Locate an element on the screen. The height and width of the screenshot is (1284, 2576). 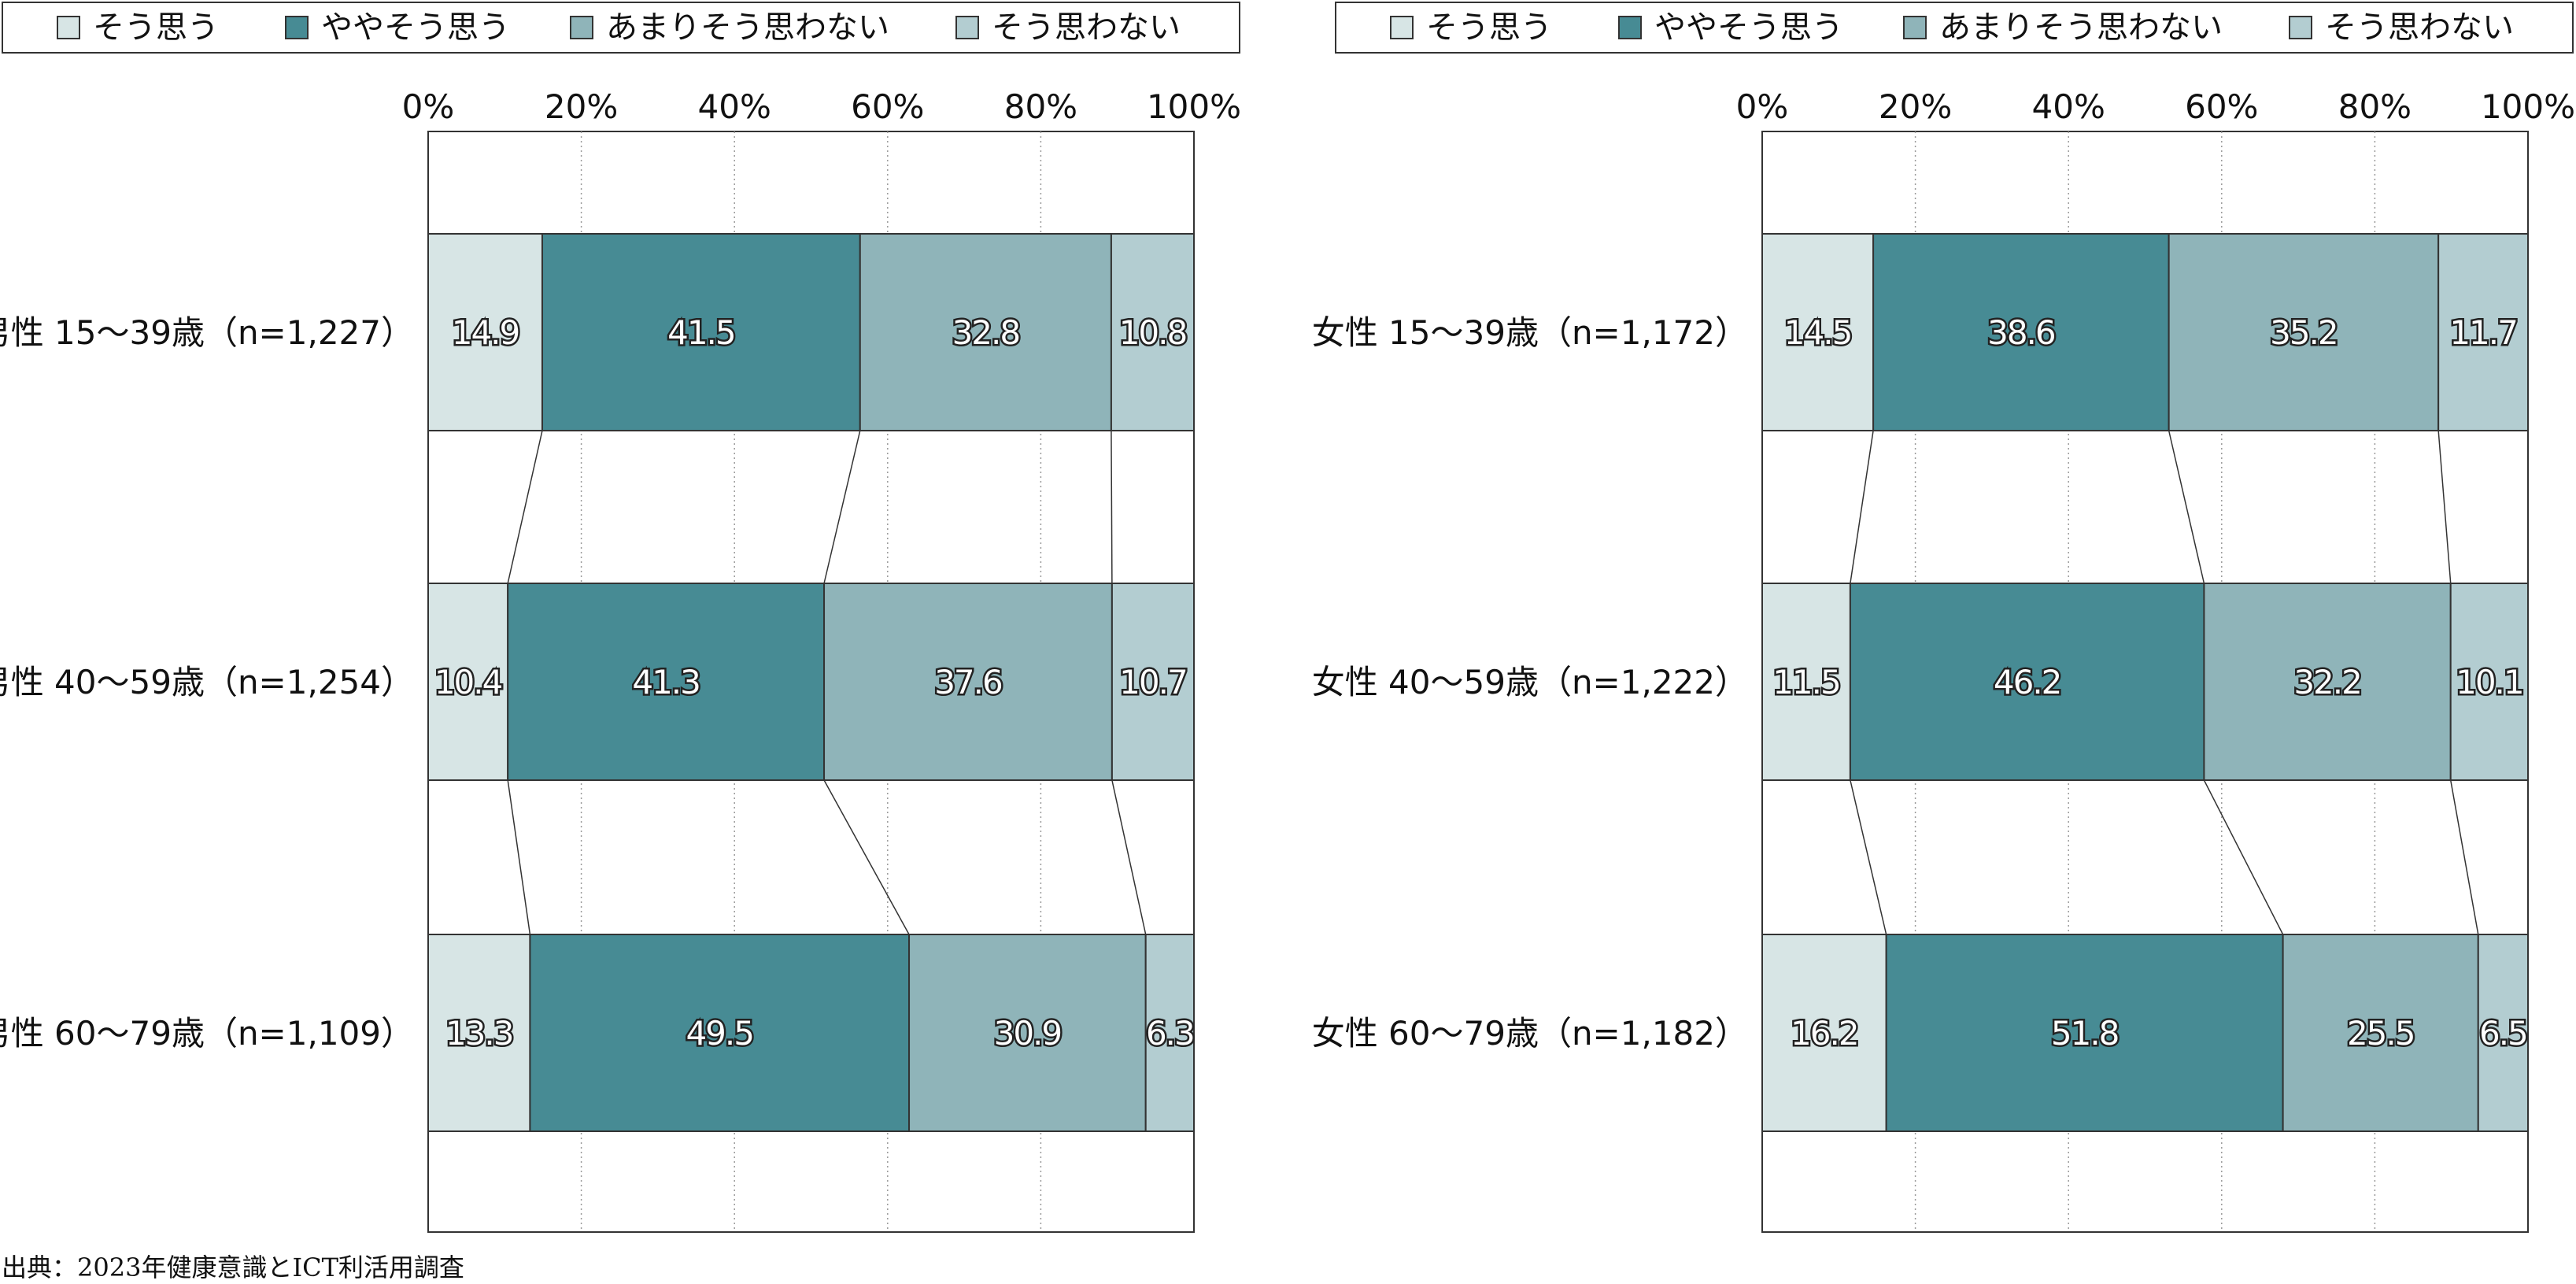
data-label: 10.8 is located at coordinates (1153, 332).